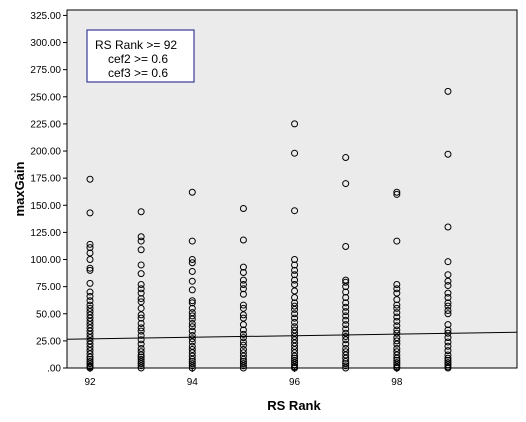 The height and width of the screenshot is (422, 526). Describe the element at coordinates (45, 16) in the screenshot. I see `y-tick-label: 325.00` at that location.